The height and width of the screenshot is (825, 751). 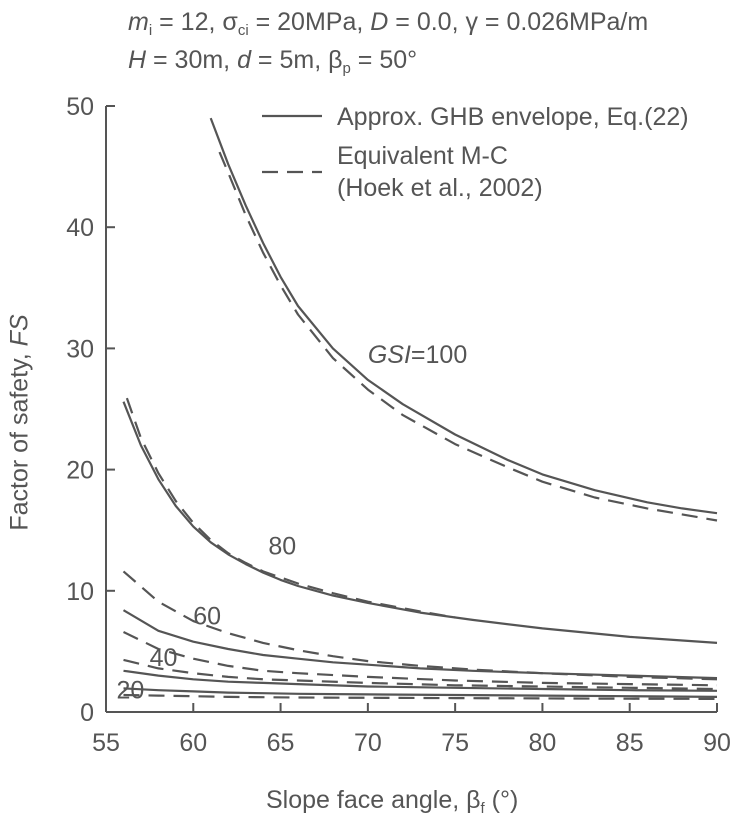 What do you see at coordinates (420, 680) in the screenshot?
I see `series-line-gsi-40-ghb` at bounding box center [420, 680].